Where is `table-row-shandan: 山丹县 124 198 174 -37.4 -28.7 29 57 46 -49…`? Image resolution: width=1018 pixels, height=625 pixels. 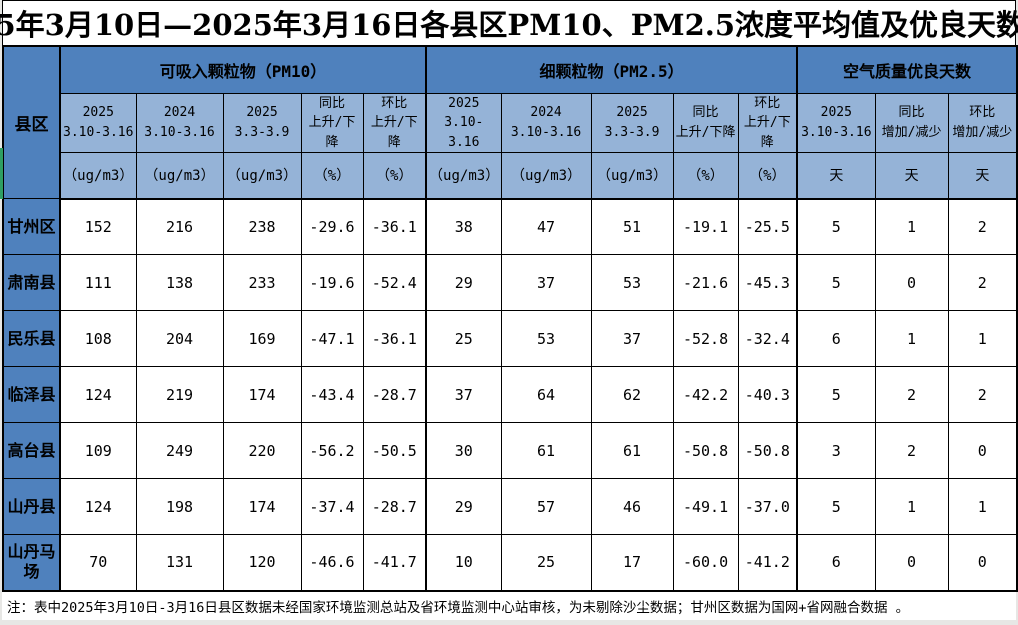
table-row-shandan: 山丹县 124 198 174 -37.4 -28.7 29 57 46 -49… is located at coordinates (510, 506).